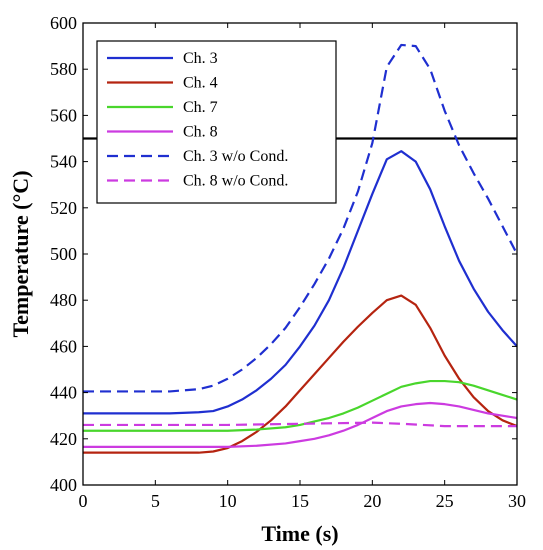  What do you see at coordinates (200, 83) in the screenshot?
I see `legend-label: Ch. 4` at bounding box center [200, 83].